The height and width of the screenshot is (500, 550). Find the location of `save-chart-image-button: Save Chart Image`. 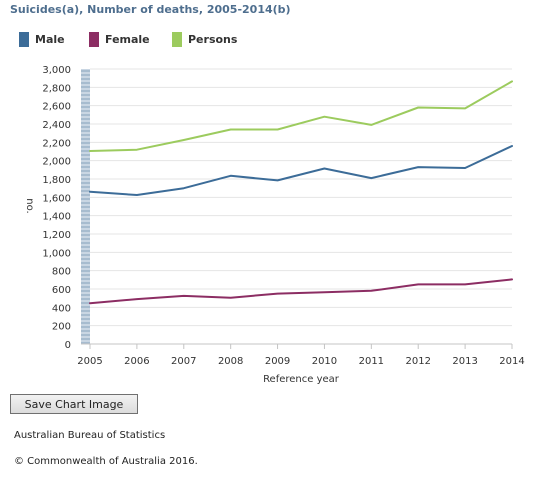

save-chart-image-button: Save Chart Image is located at coordinates (74, 404).